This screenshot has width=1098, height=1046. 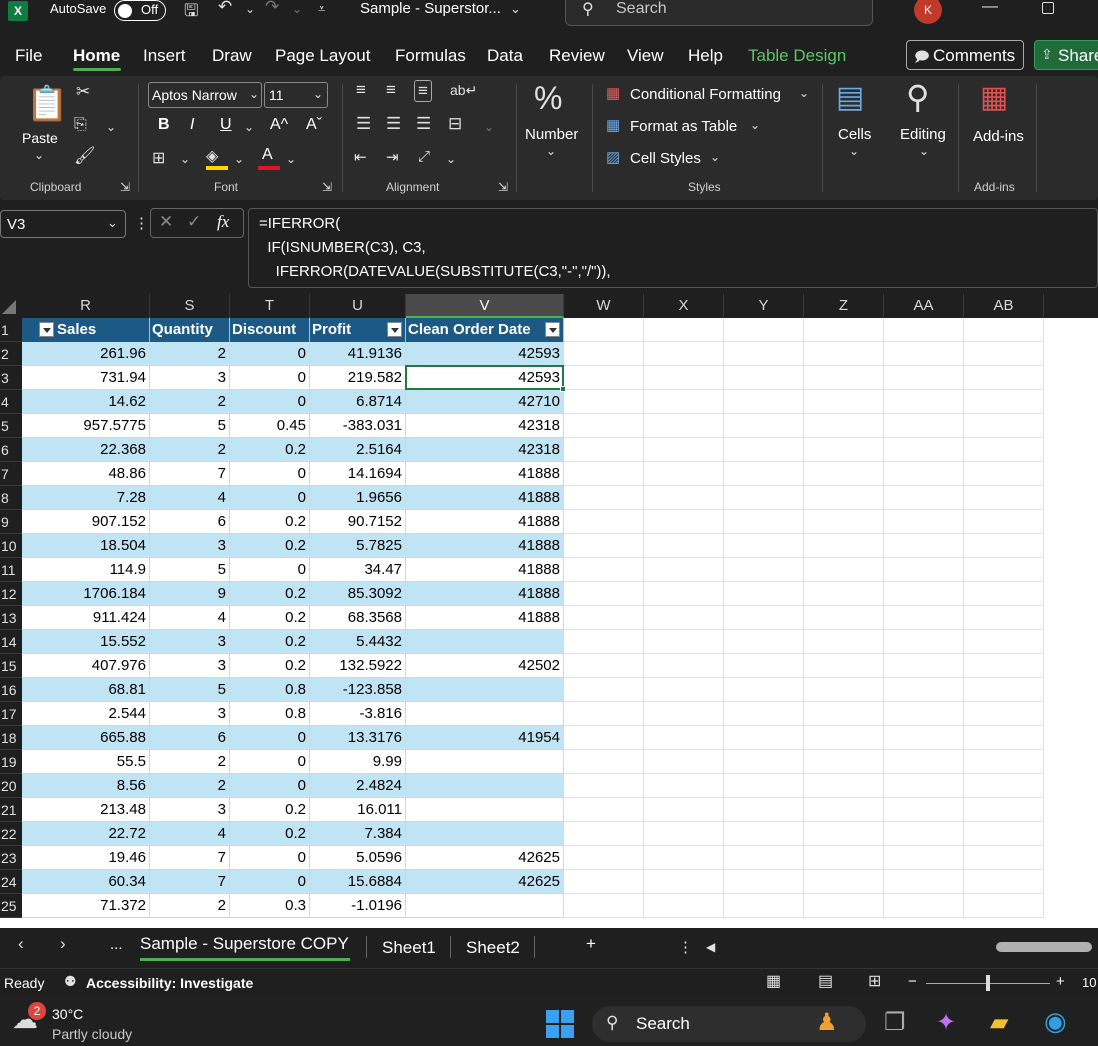 I want to click on align-right-icon: ☰, so click(x=424, y=123).